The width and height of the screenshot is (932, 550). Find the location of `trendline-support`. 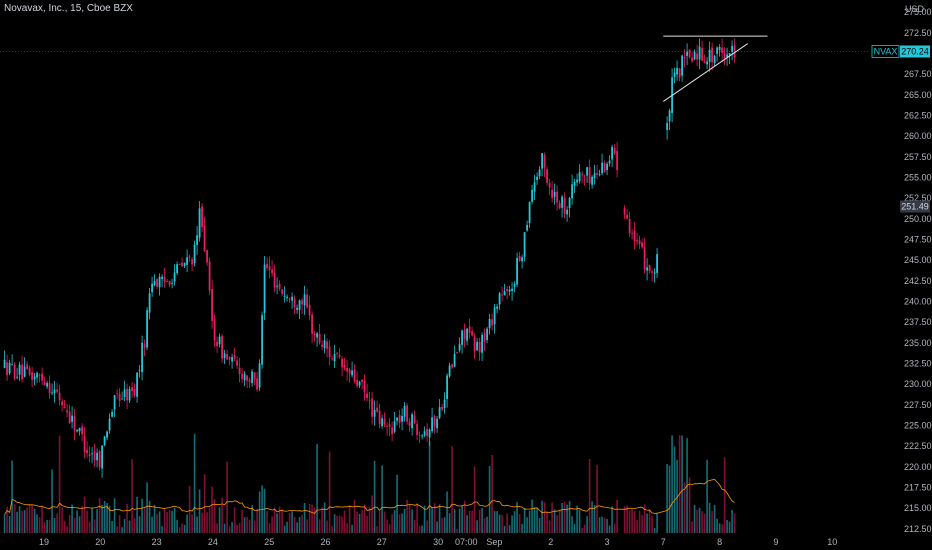

trendline-support is located at coordinates (706, 72).